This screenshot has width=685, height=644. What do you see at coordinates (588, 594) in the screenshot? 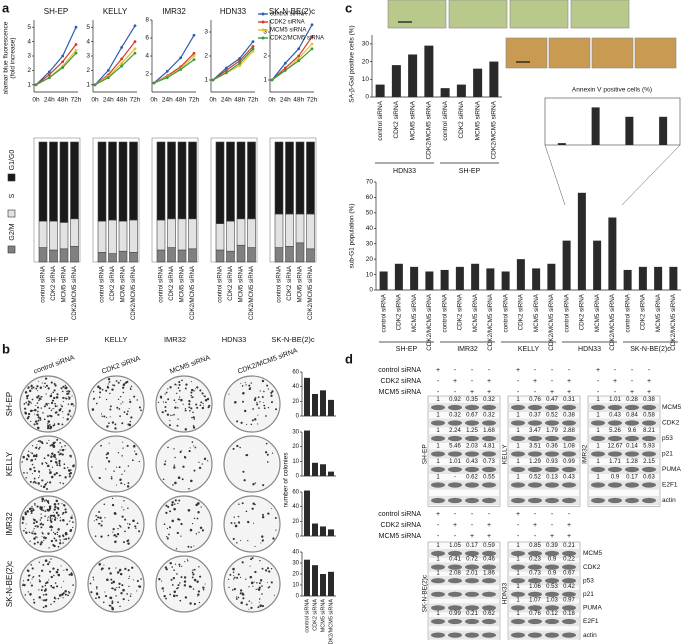
I see `protein-label: p21` at bounding box center [588, 594].